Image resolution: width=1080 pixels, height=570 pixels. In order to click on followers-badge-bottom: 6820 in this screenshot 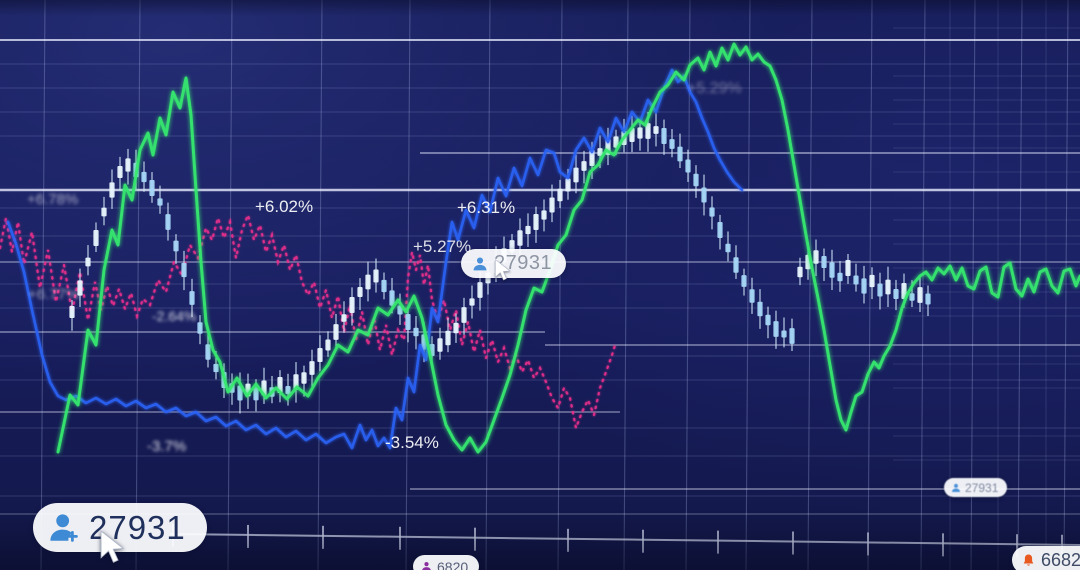, I will do `click(446, 562)`.